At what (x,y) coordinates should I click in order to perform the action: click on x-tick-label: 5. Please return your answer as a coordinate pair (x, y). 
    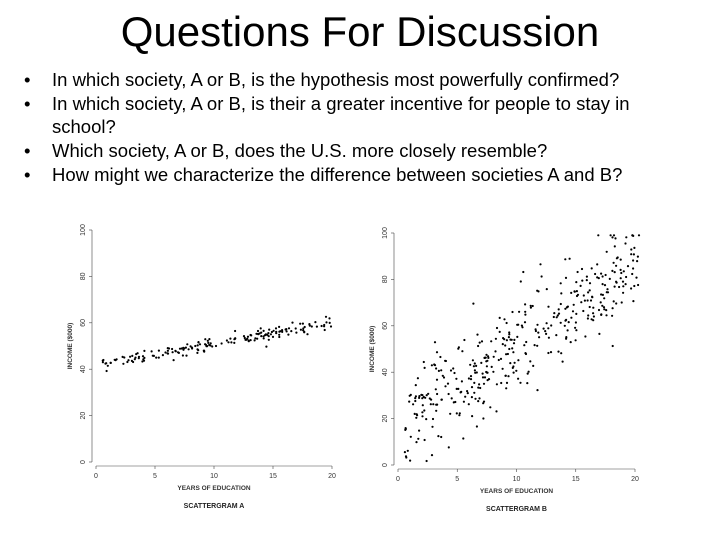
    Looking at the image, I should click on (155, 476).